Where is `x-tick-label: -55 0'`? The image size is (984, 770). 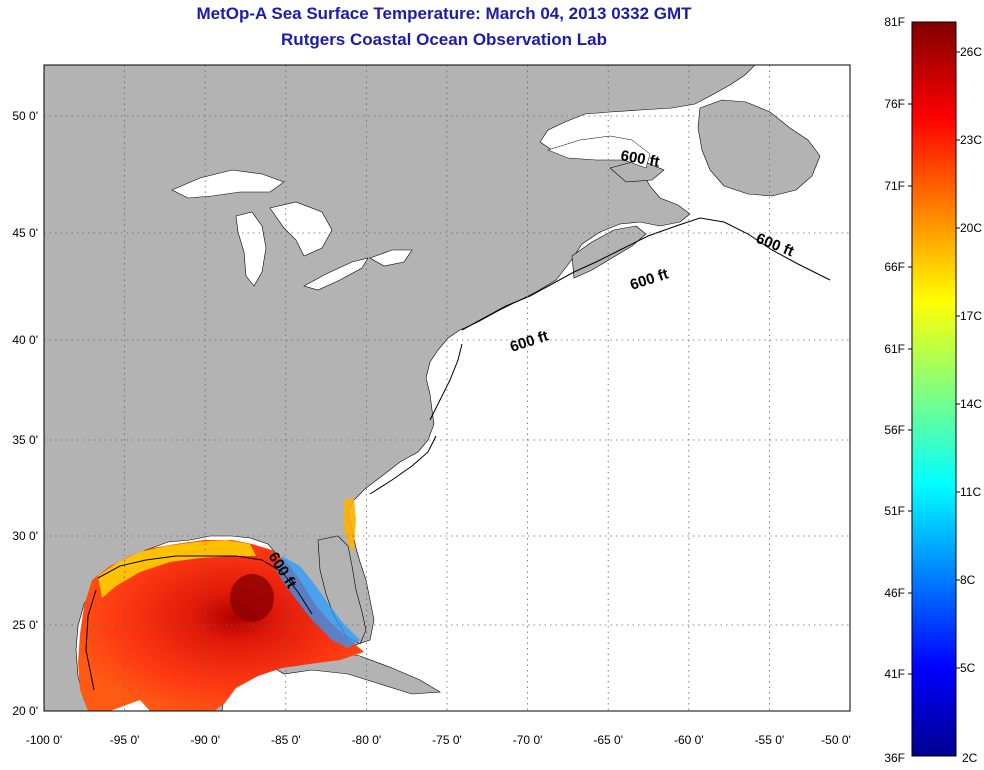
x-tick-label: -55 0' is located at coordinates (770, 740).